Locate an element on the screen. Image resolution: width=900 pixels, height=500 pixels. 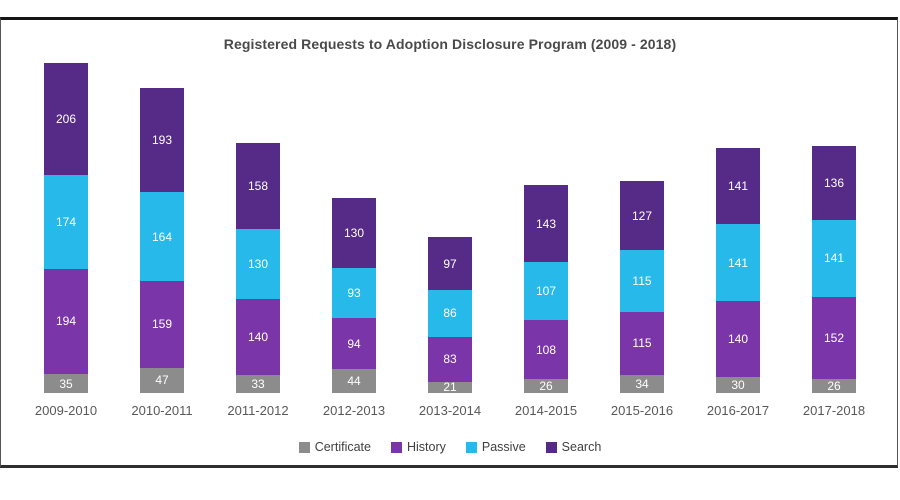
bar-group-2013-2014: 97 86 83 21 2013-2014 is located at coordinates (450, 240).